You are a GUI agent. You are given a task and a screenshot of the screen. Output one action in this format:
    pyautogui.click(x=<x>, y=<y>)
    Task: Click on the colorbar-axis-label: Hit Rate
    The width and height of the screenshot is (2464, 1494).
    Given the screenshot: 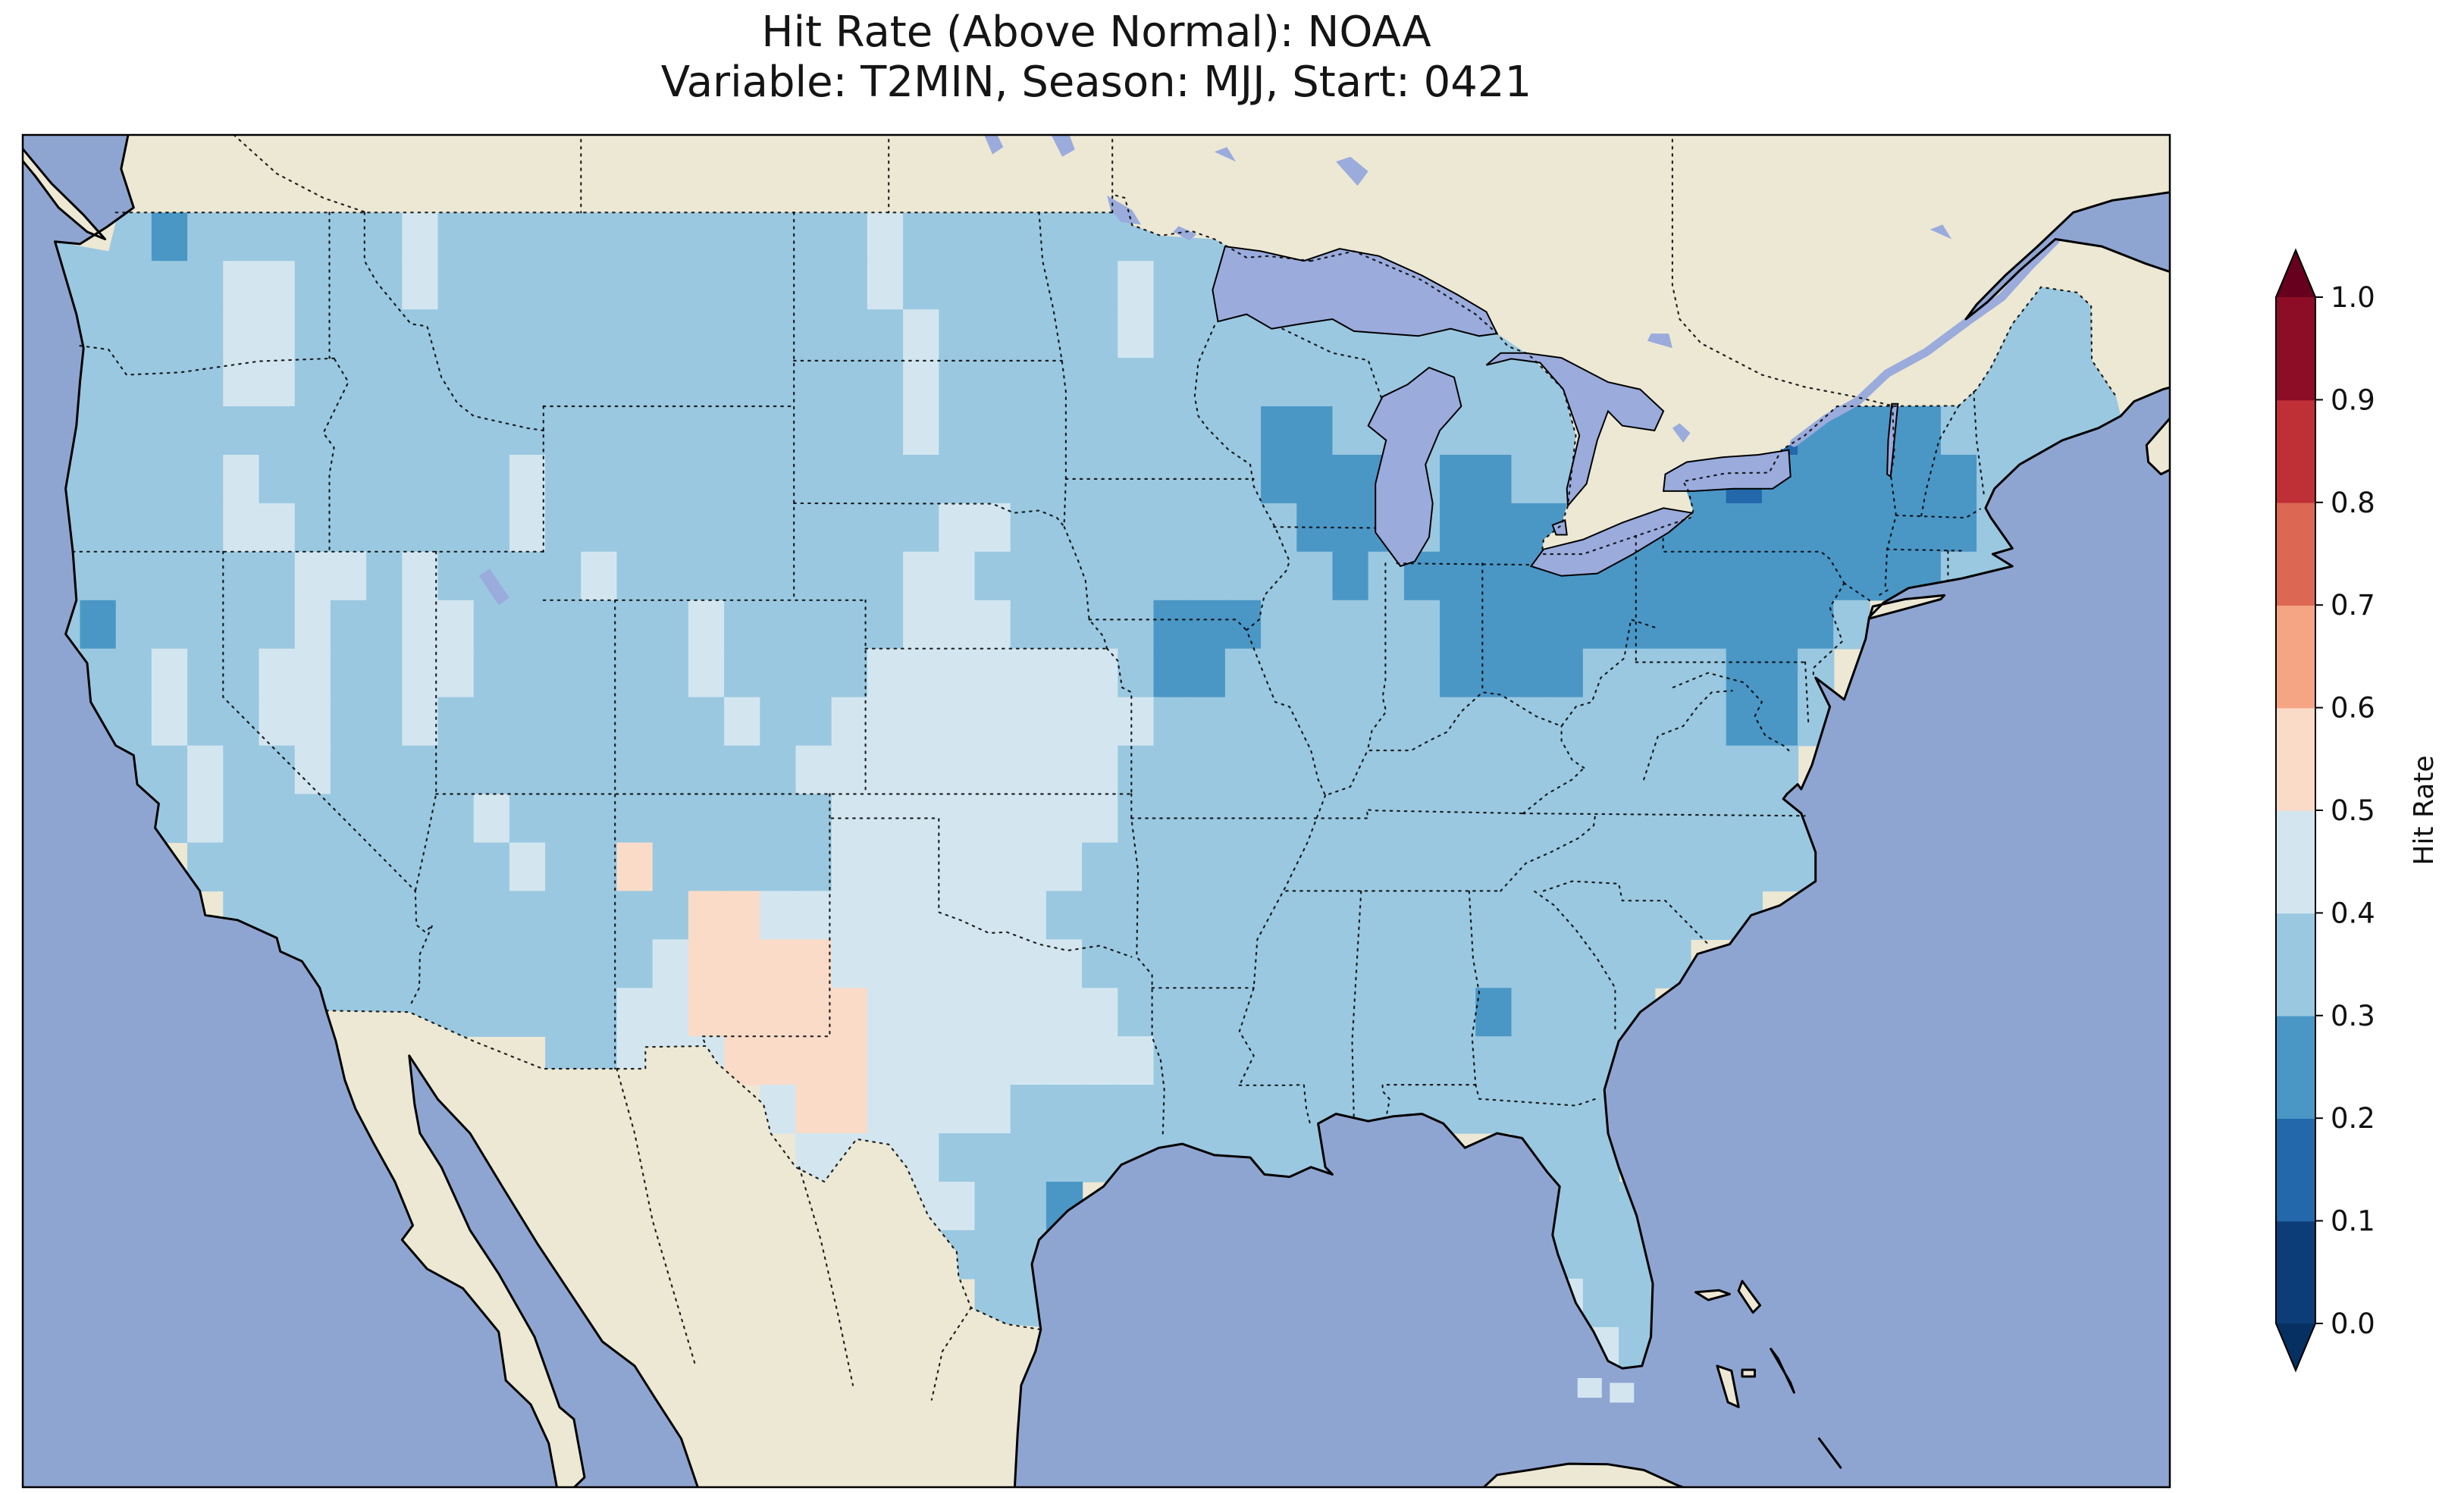 What is the action you would take?
    pyautogui.click(x=2424, y=810)
    